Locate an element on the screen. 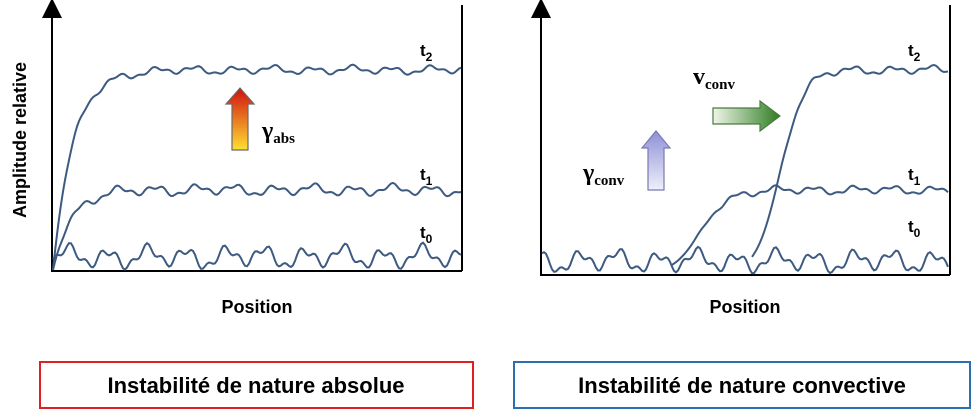  box-label: Instabilité de nature convective is located at coordinates (742, 385).